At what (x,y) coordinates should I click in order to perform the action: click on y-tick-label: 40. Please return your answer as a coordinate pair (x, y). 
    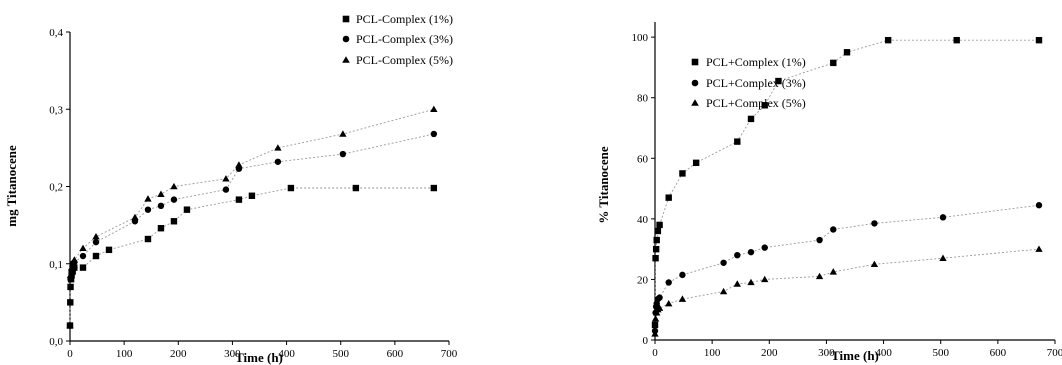
    Looking at the image, I should click on (643, 220).